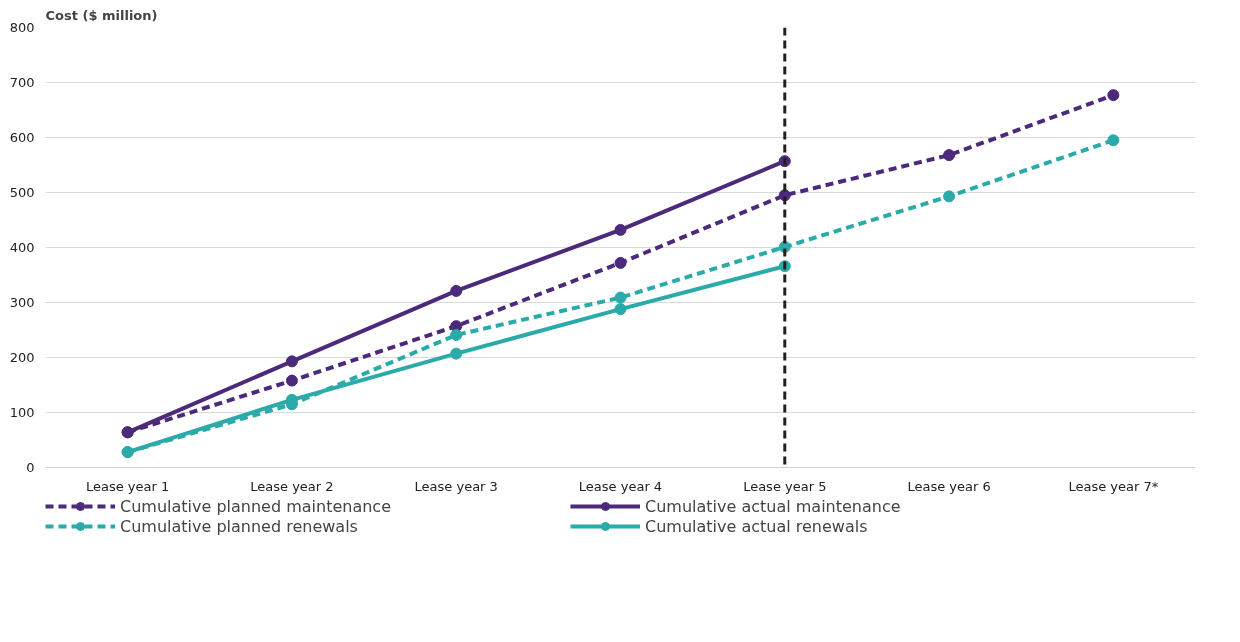 This screenshot has width=1240, height=642. I want to click on y-tick-label: 200, so click(22, 357).